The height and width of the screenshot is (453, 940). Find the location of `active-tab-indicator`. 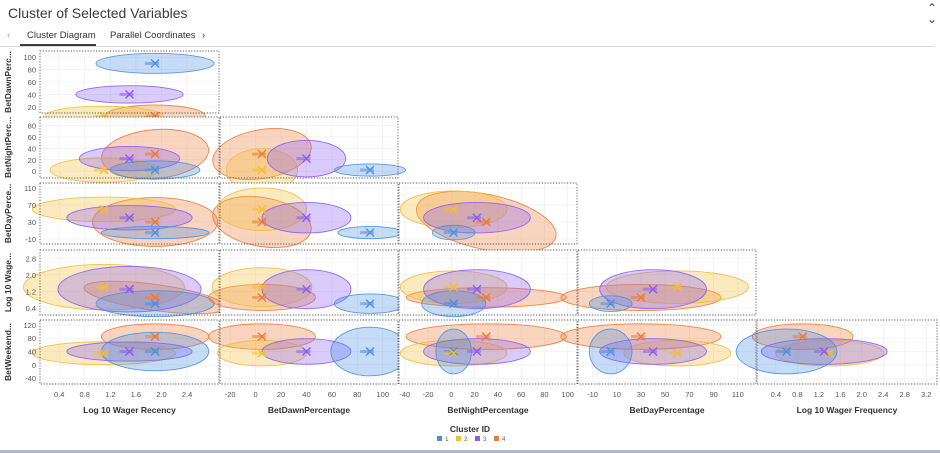

active-tab-indicator is located at coordinates (58, 45).